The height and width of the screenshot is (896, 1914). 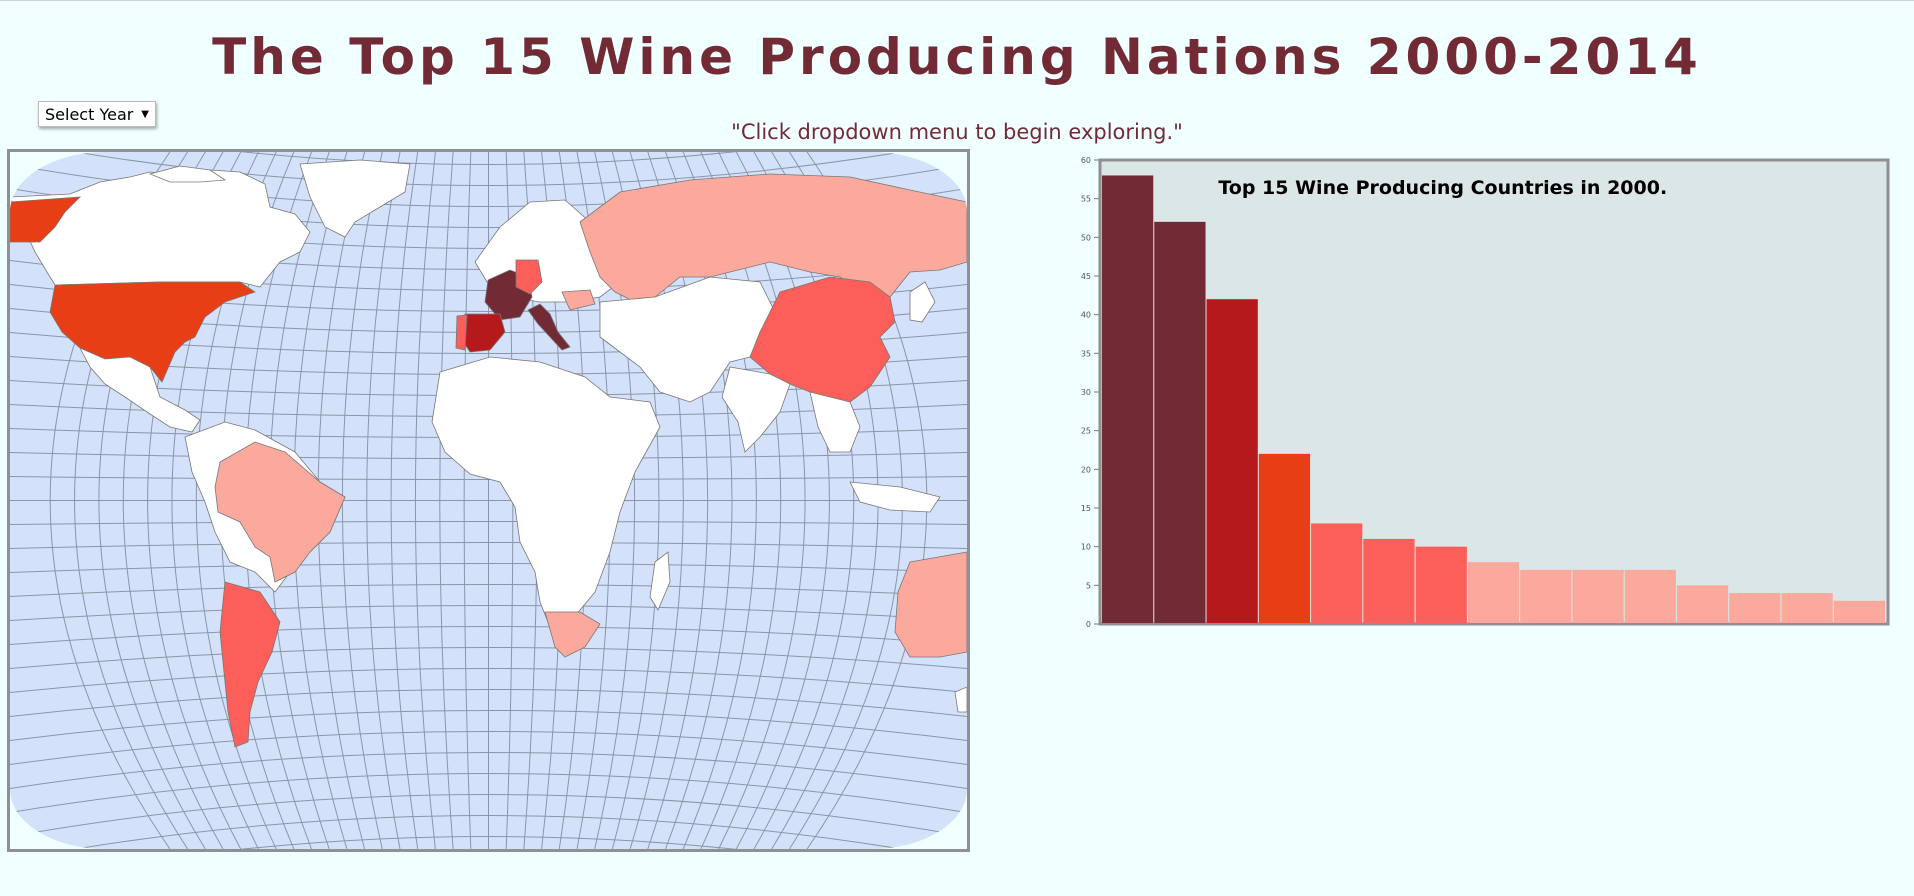 I want to click on australia-region, so click(x=930, y=604).